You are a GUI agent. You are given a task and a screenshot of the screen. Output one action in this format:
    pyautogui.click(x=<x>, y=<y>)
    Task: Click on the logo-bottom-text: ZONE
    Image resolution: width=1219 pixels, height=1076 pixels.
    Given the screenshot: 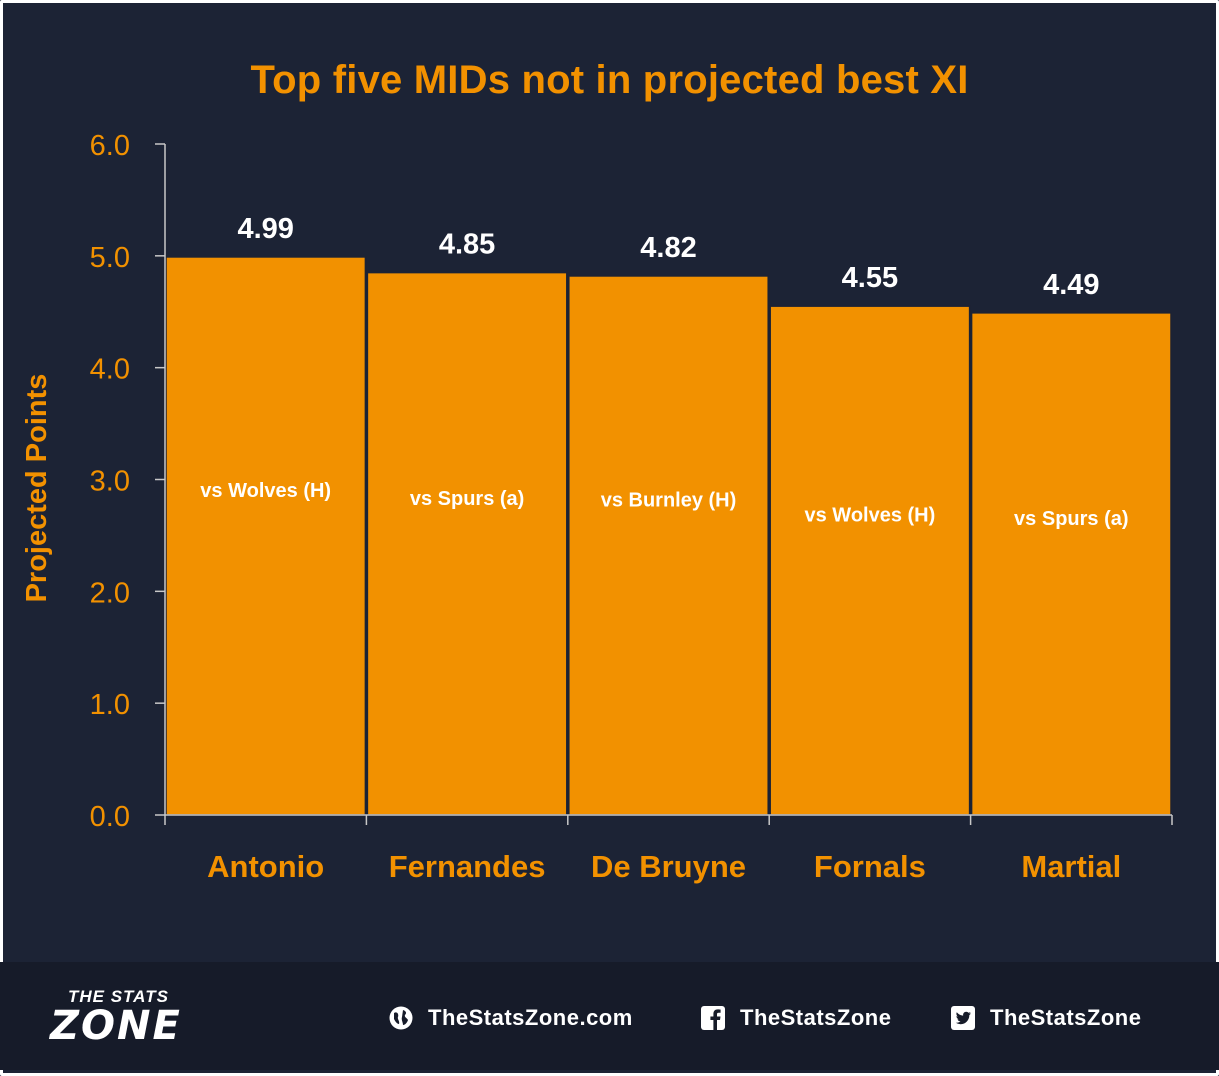 What is the action you would take?
    pyautogui.click(x=116, y=1026)
    